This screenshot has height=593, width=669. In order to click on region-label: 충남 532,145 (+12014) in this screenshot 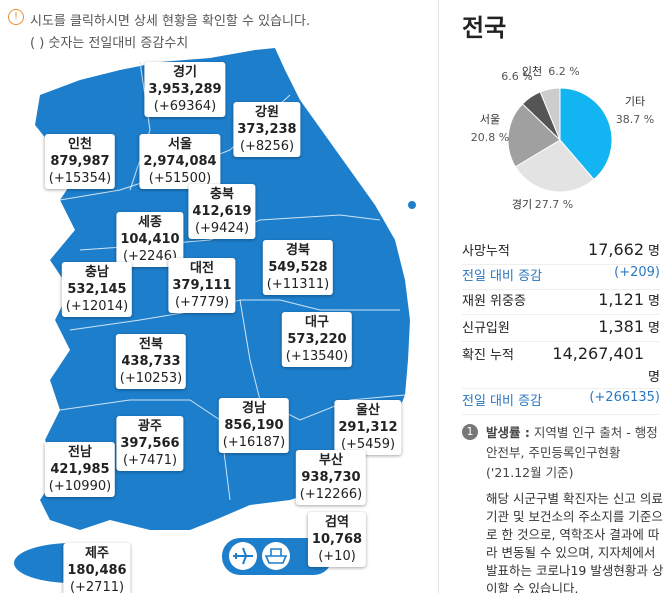, I will do `click(97, 289)`.